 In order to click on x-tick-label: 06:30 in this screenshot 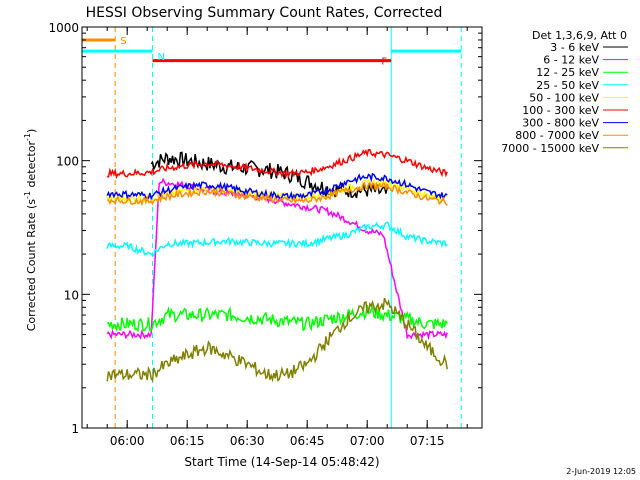, I will do `click(247, 441)`.